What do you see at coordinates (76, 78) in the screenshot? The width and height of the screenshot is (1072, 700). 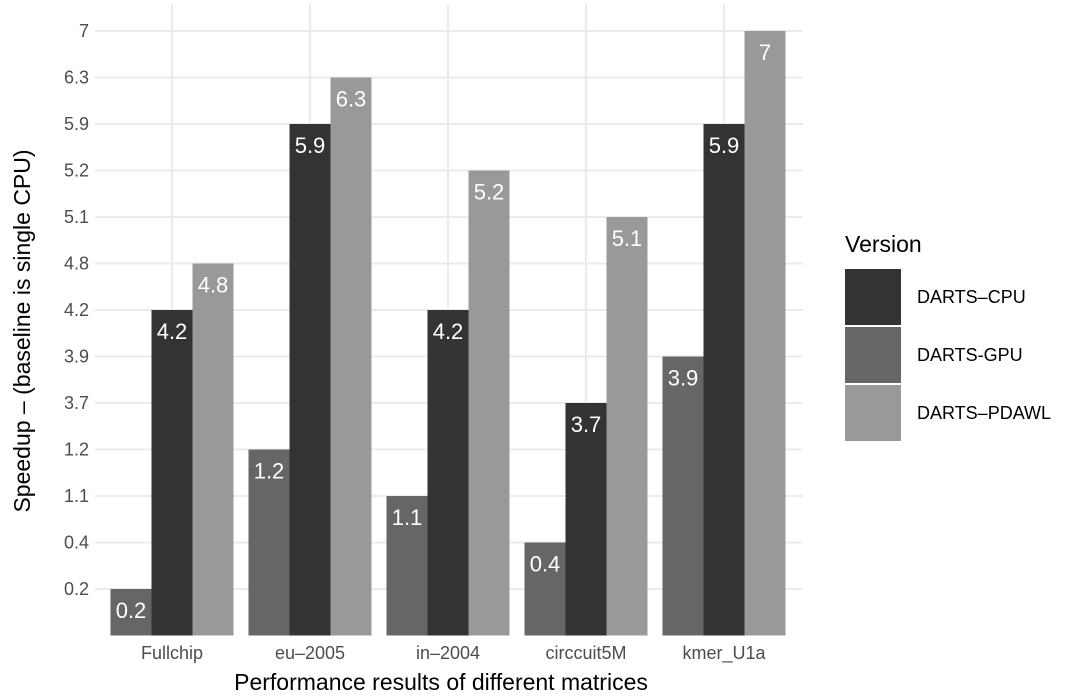 I see `y-tick-label: 6.3` at bounding box center [76, 78].